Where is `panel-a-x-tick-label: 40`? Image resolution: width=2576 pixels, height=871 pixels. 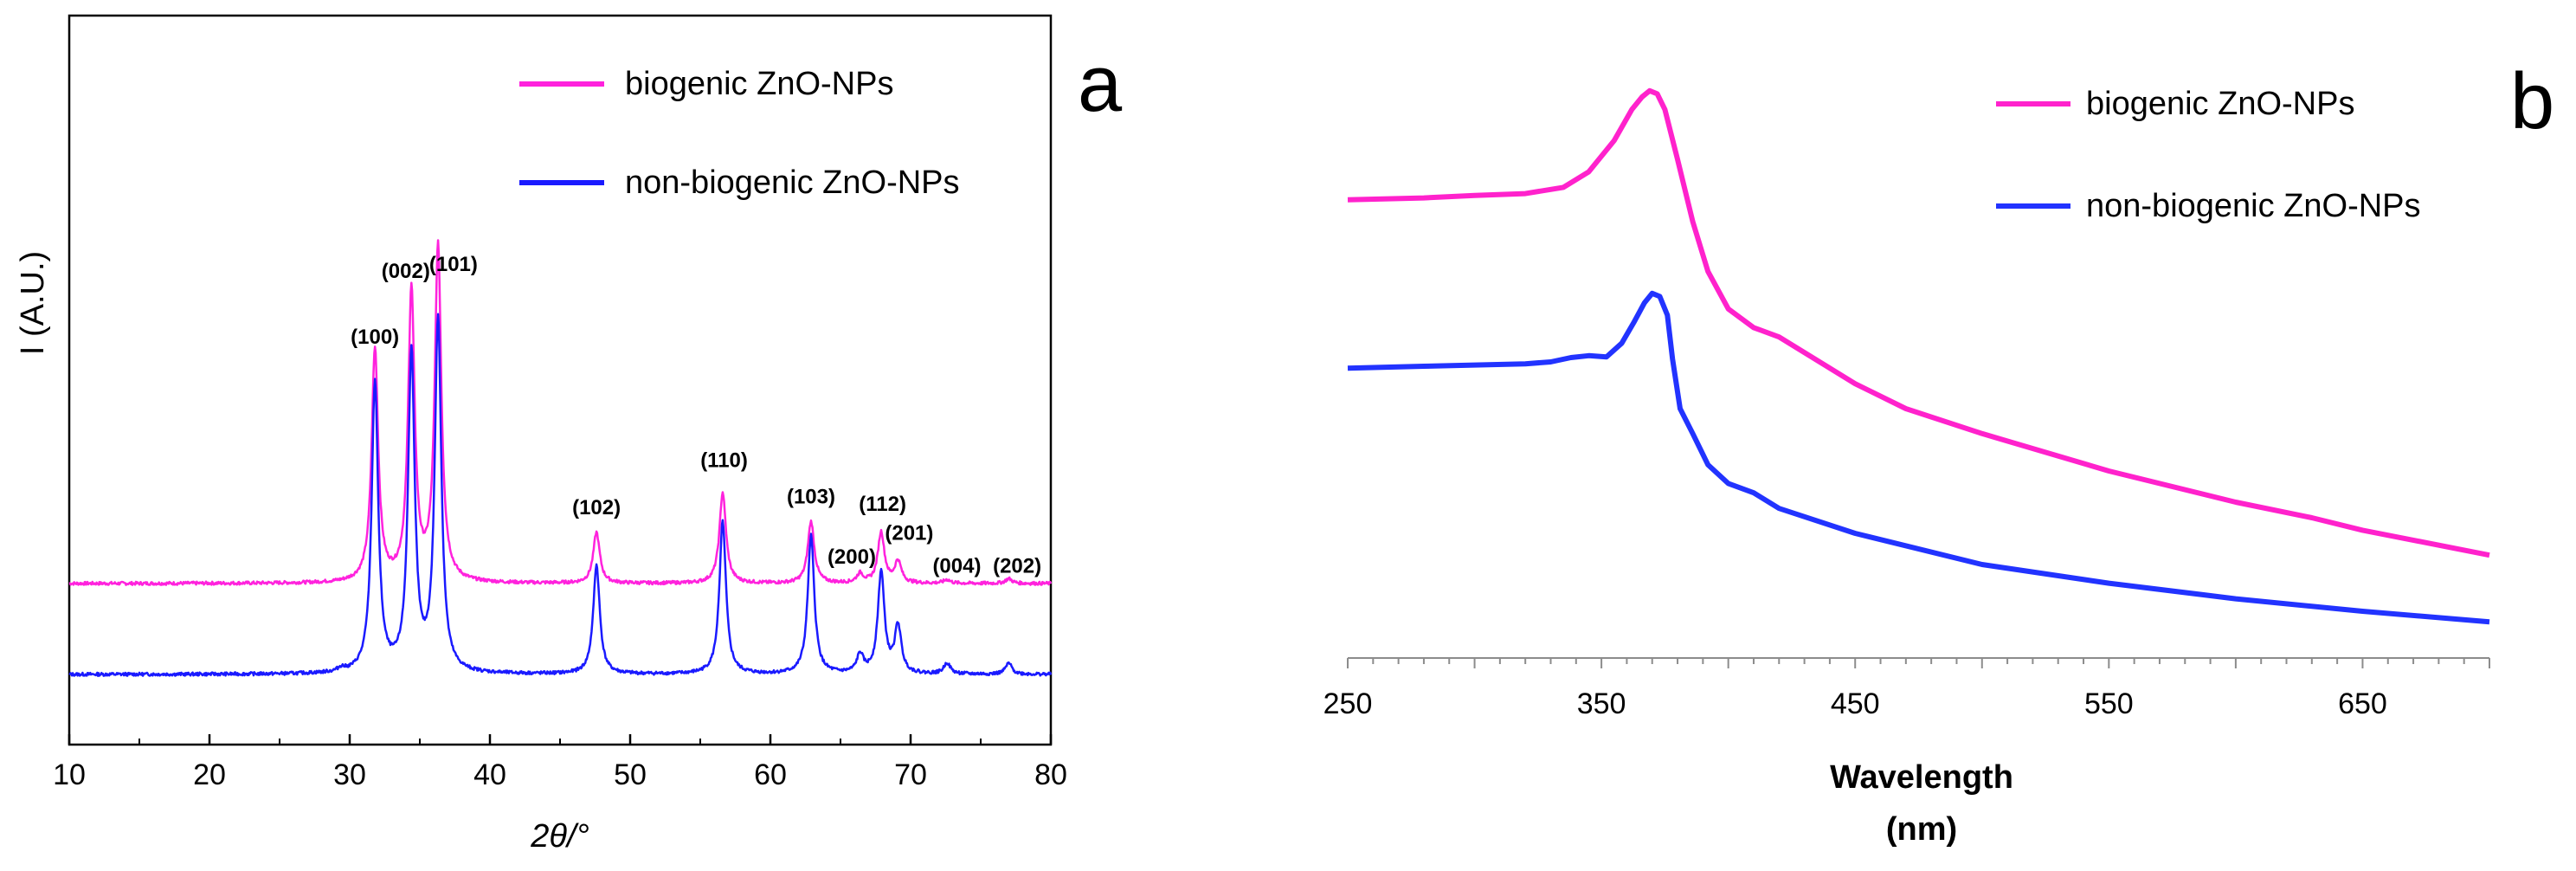
panel-a-x-tick-label: 40 is located at coordinates (489, 774).